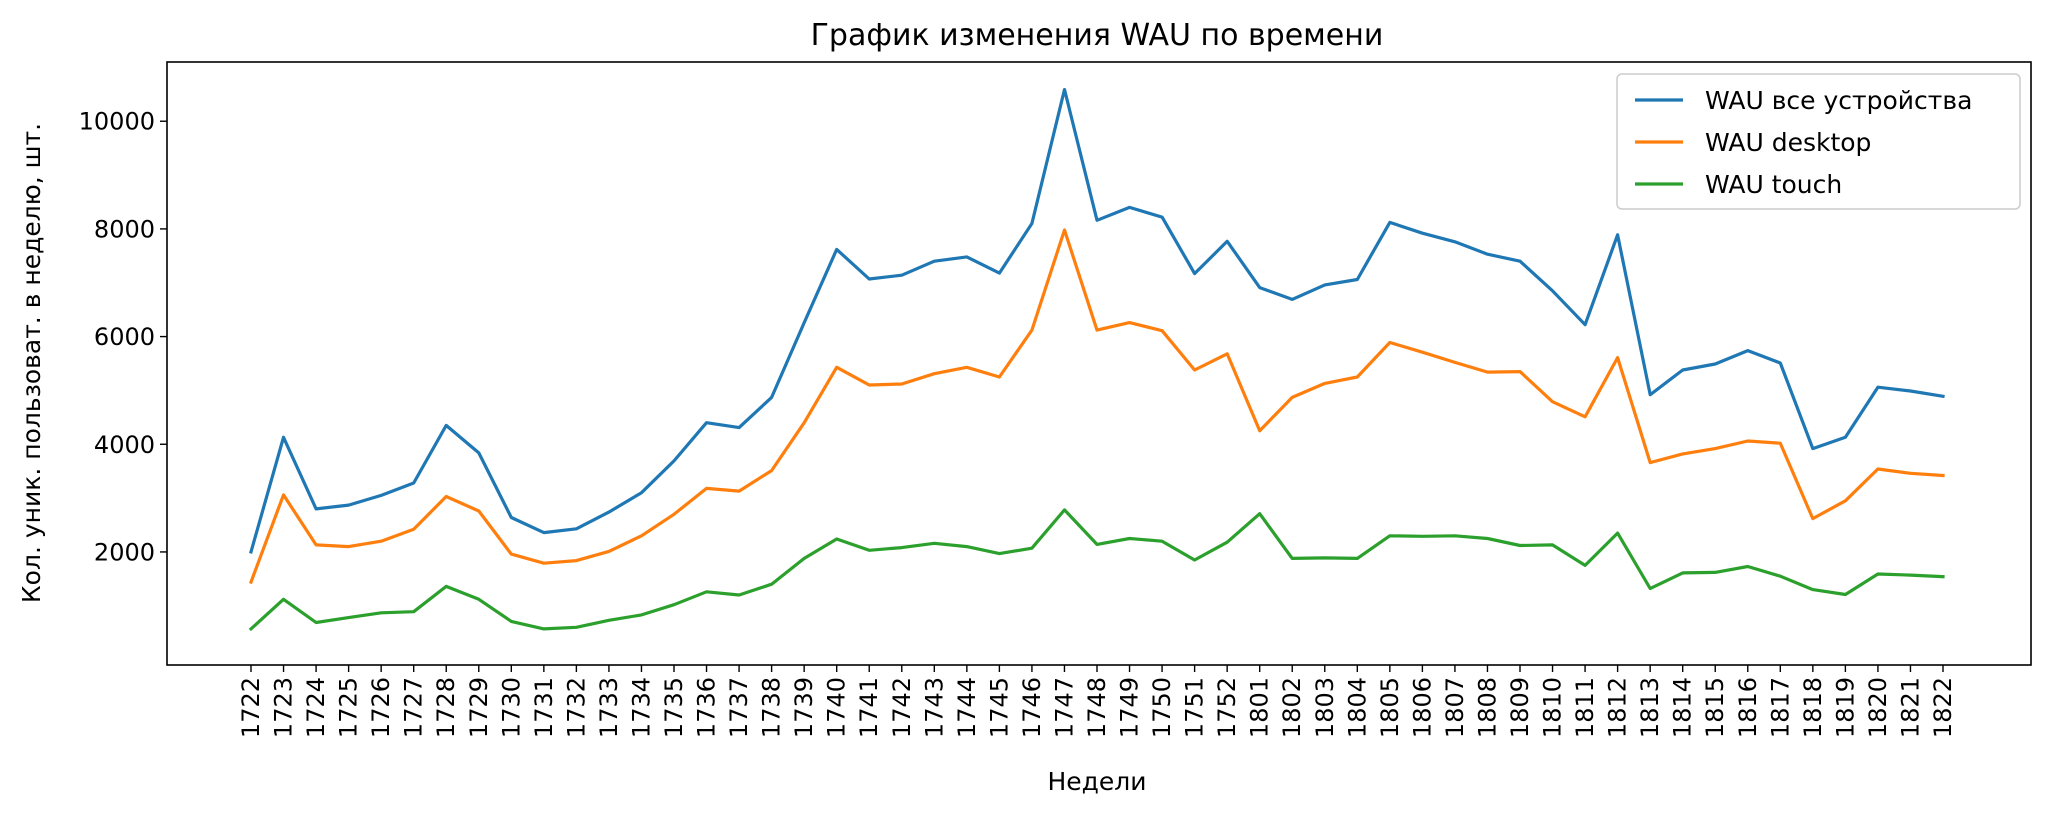 This screenshot has height=819, width=2047. Describe the element at coordinates (739, 707) in the screenshot. I see `x-tick-label: 1737` at that location.